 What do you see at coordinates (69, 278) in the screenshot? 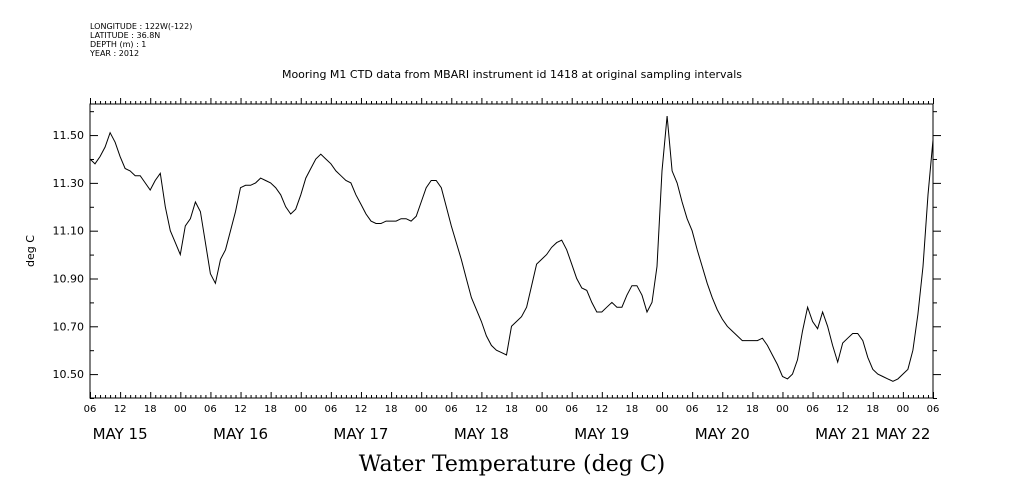
I see `y-tick-label: 10.90` at bounding box center [69, 278].